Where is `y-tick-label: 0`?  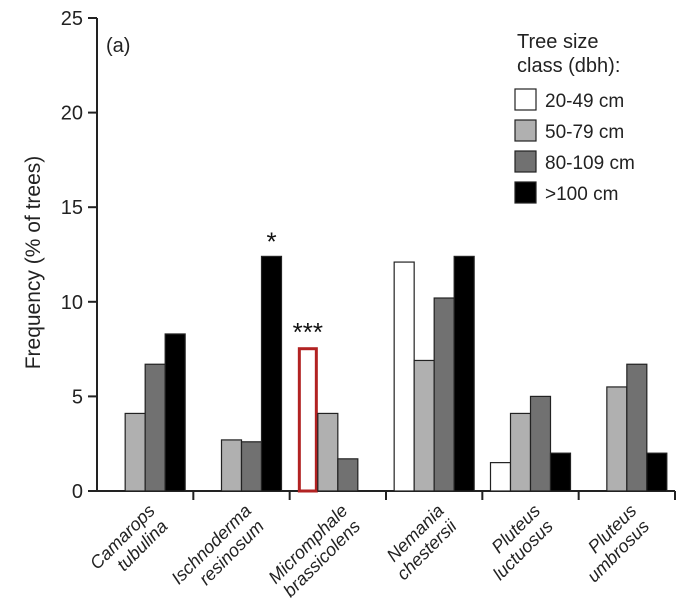
y-tick-label: 0 is located at coordinates (77, 492).